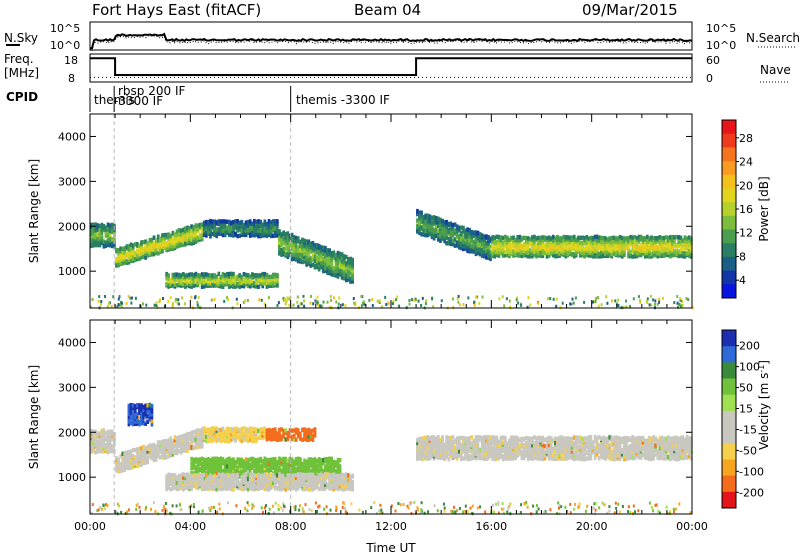 The height and width of the screenshot is (554, 800). Describe the element at coordinates (72, 271) in the screenshot. I see `y-tick-label: 1000` at that location.